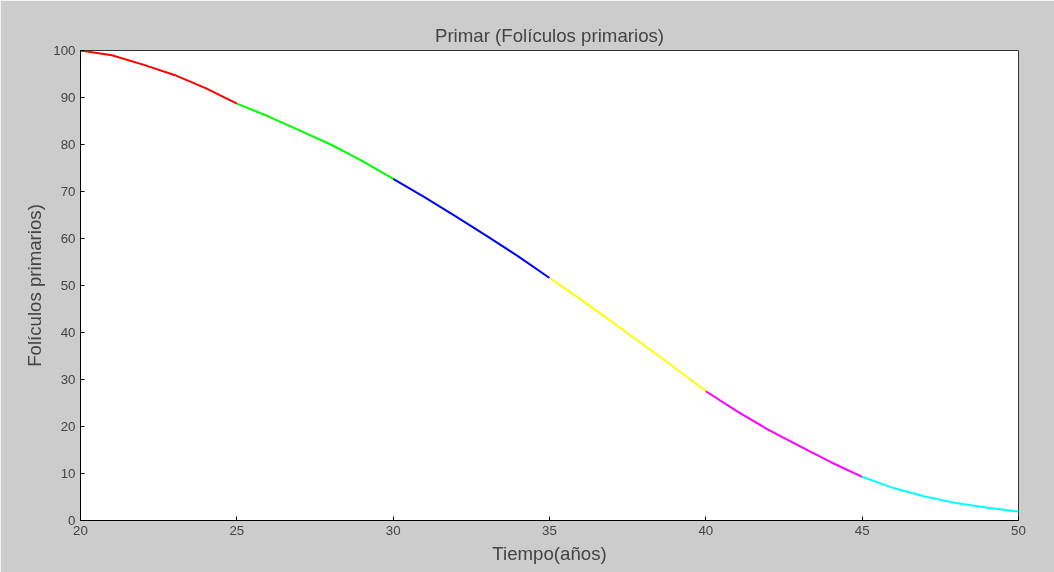  Describe the element at coordinates (68, 285) in the screenshot. I see `y-tick-label: 50` at that location.